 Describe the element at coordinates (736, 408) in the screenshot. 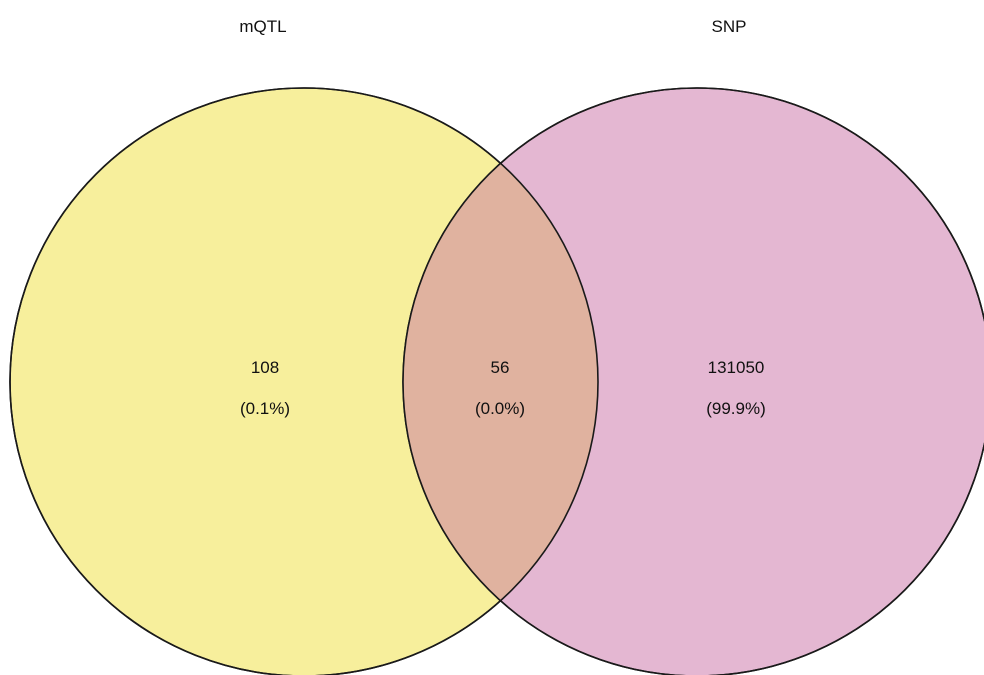

I see `region-percent-snp-only: (99.9%)` at that location.